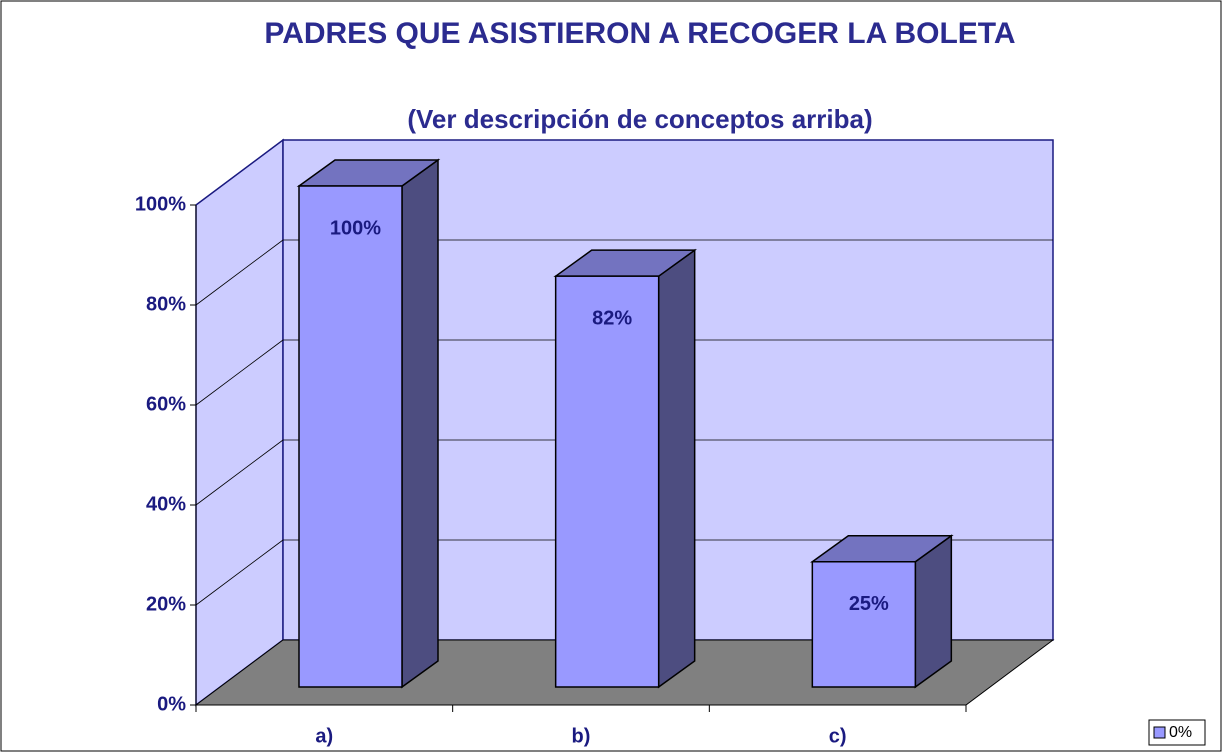 Image resolution: width=1222 pixels, height=752 pixels. What do you see at coordinates (166, 504) in the screenshot?
I see `y-tick-label: 40%` at bounding box center [166, 504].